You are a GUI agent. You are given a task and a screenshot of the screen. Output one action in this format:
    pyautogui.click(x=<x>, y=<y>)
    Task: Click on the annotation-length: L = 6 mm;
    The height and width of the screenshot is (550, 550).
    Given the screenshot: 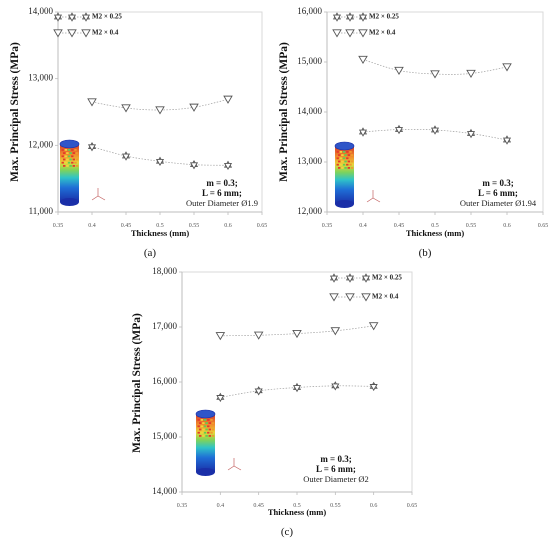 What is the action you would take?
    pyautogui.click(x=498, y=193)
    